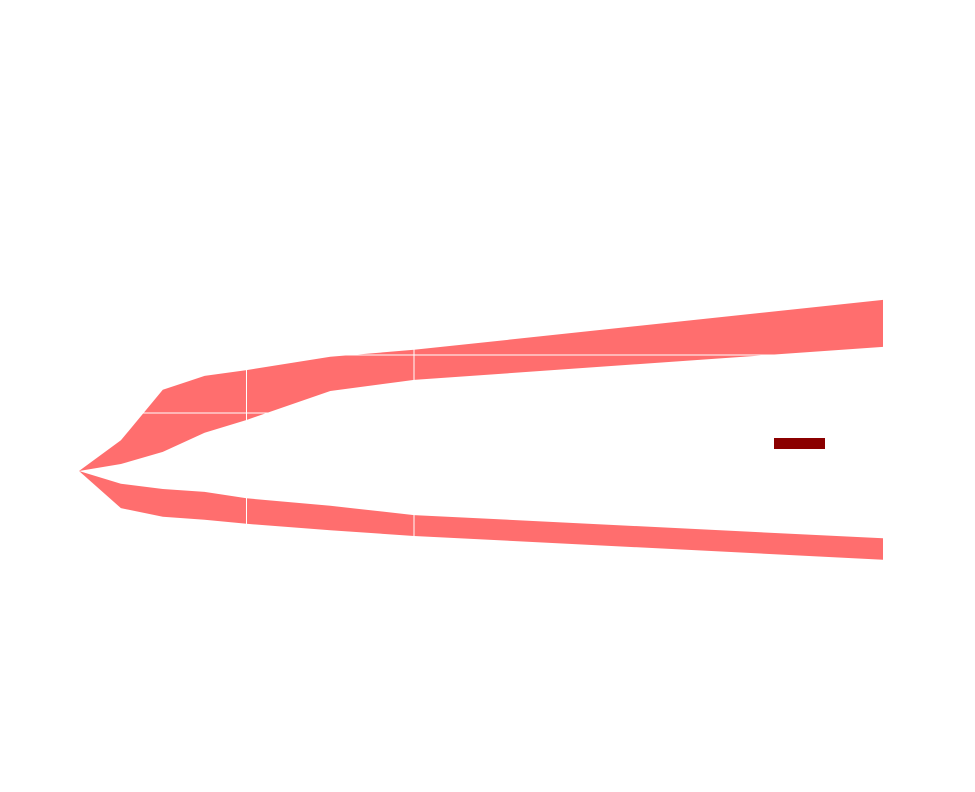 The height and width of the screenshot is (792, 975). What do you see at coordinates (481, 515) in the screenshot?
I see `band` at bounding box center [481, 515].